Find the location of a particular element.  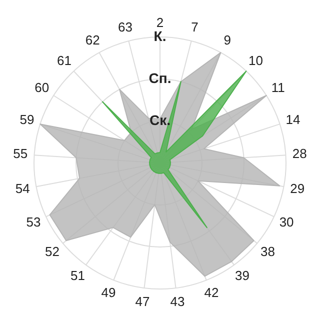

spoke-label: 47 is located at coordinates (142, 301).